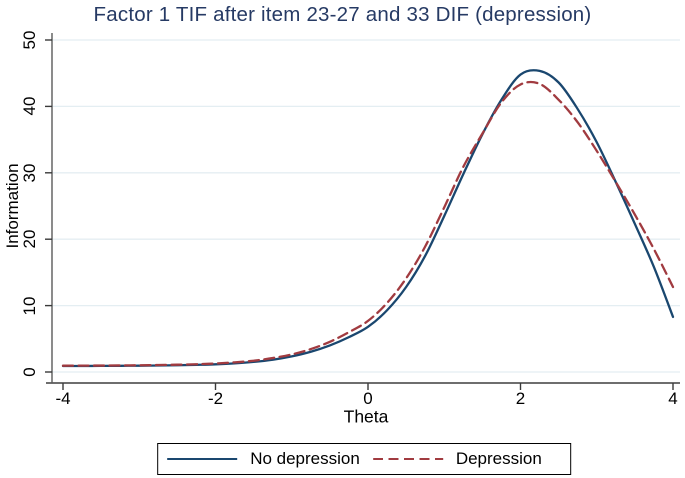  What do you see at coordinates (29, 372) in the screenshot?
I see `y-tick-label: 0` at bounding box center [29, 372].